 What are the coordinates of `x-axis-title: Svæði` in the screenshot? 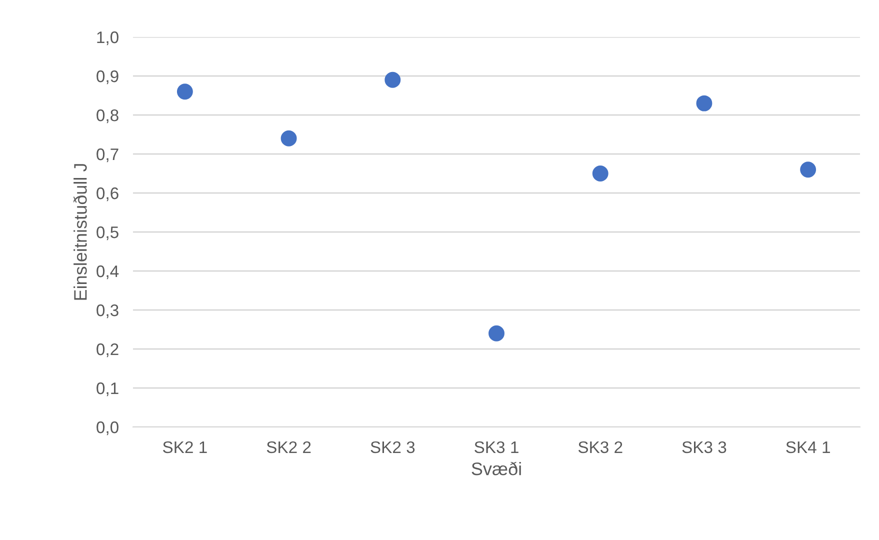 It's located at (496, 469).